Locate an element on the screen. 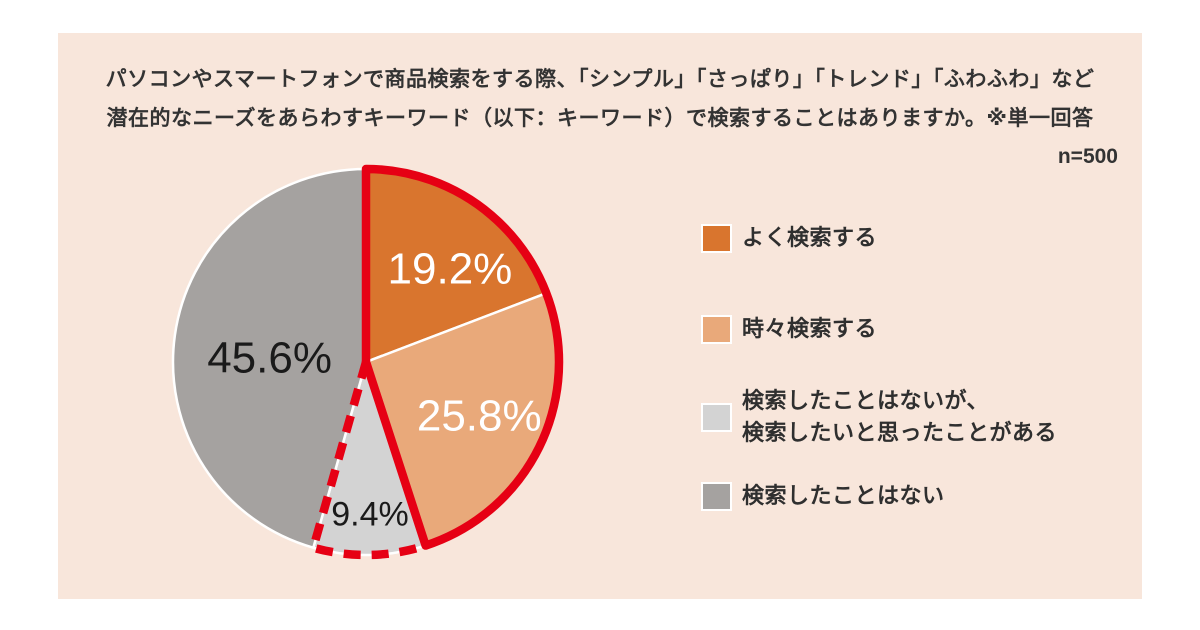 The height and width of the screenshot is (630, 1200). legend-label-3: 検索したことはない is located at coordinates (843, 495).